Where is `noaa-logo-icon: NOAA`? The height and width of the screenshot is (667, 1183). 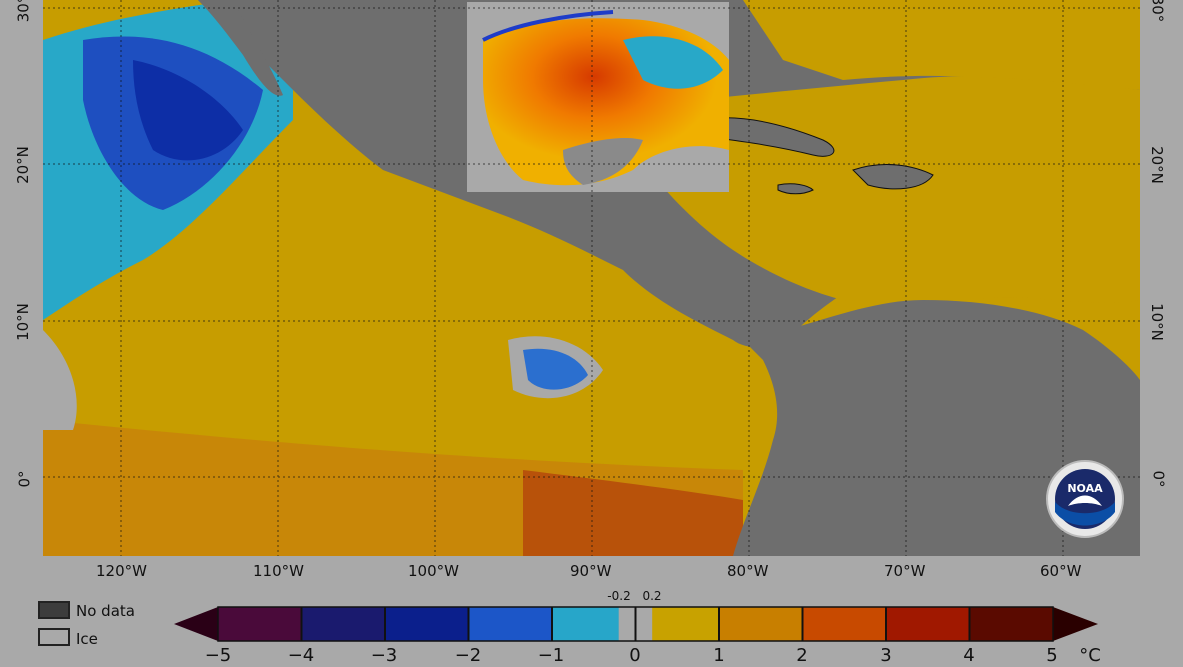 noaa-logo-icon: NOAA is located at coordinates (1085, 499).